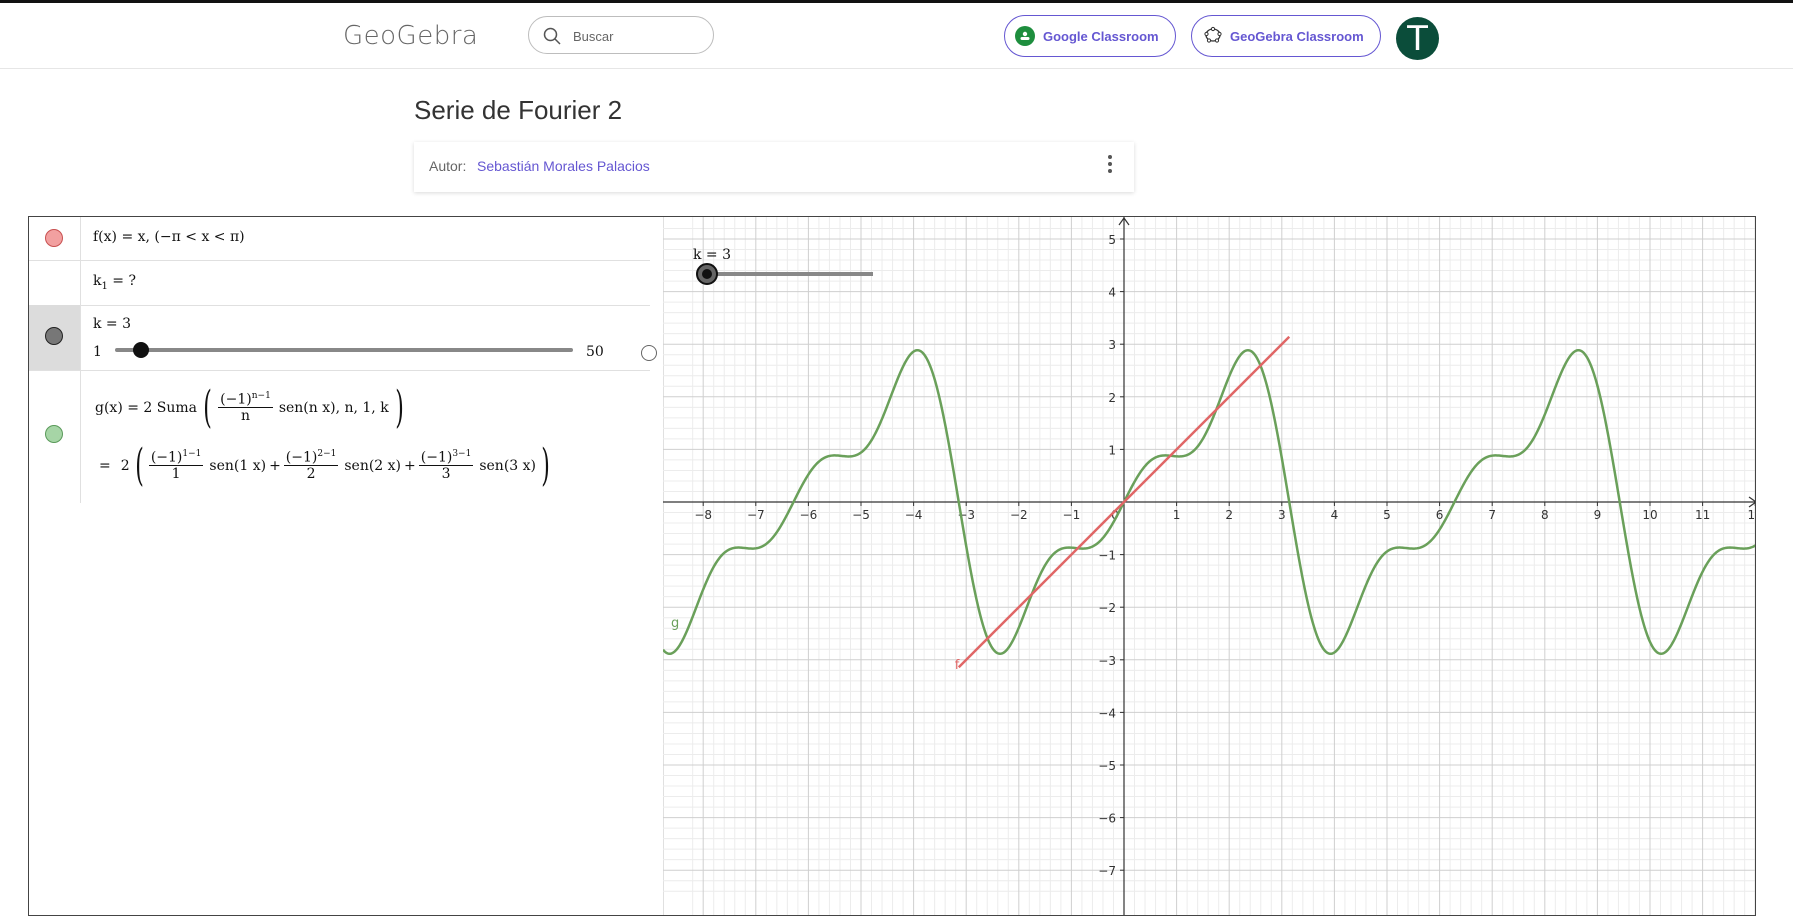  Describe the element at coordinates (638, 36) in the screenshot. I see `search-input` at that location.